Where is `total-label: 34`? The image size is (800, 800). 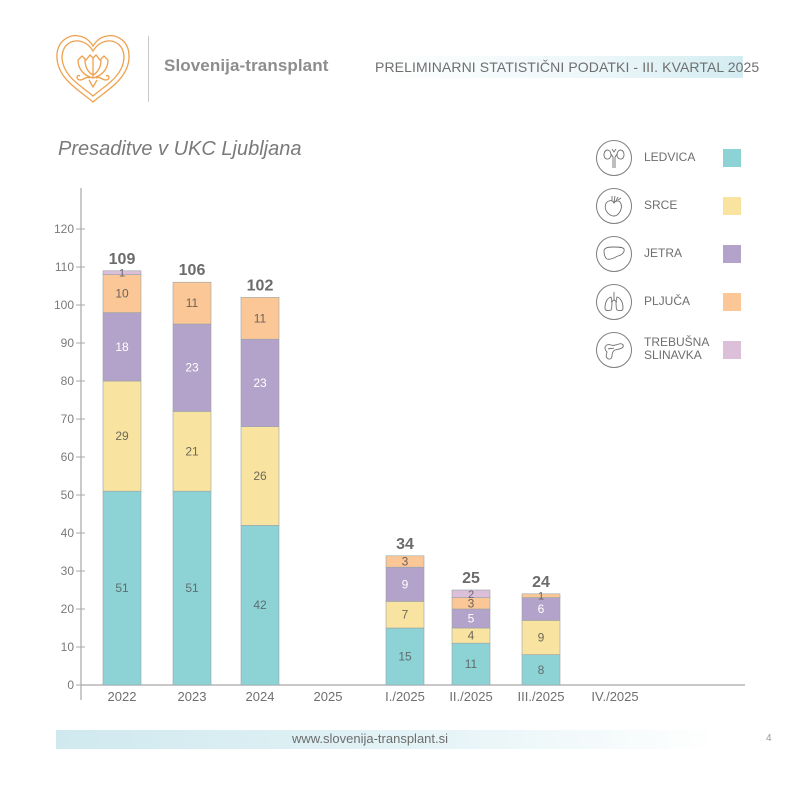 total-label: 34 is located at coordinates (405, 544).